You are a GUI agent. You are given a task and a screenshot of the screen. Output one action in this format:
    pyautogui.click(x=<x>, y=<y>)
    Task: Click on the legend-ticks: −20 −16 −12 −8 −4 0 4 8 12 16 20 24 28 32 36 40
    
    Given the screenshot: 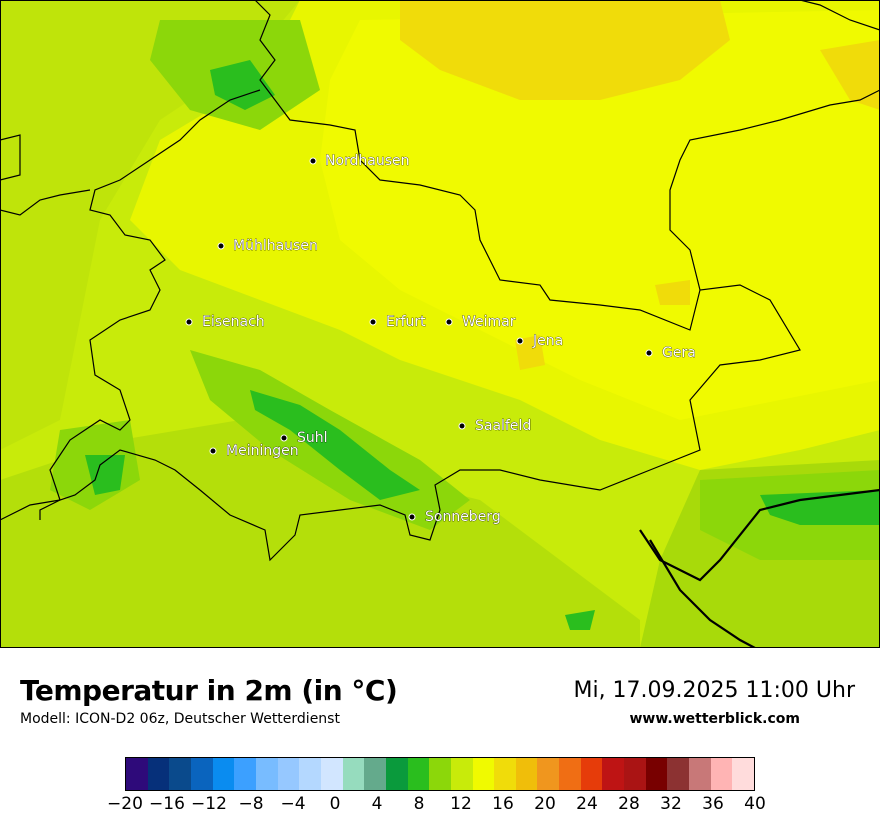 What is the action you would take?
    pyautogui.click(x=436, y=806)
    